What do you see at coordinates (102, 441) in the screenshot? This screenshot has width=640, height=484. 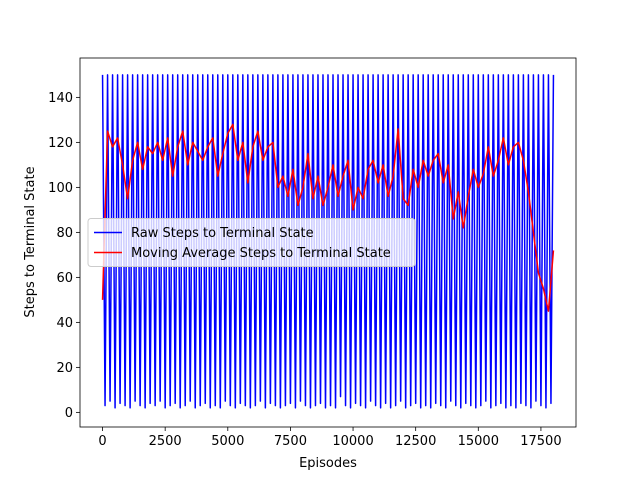 I see `x-tick-label: 0` at bounding box center [102, 441].